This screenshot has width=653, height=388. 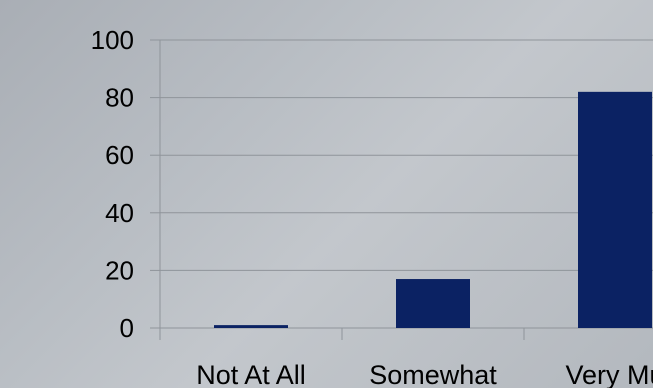 What do you see at coordinates (112, 40) in the screenshot?
I see `y-tick-label: 100` at bounding box center [112, 40].